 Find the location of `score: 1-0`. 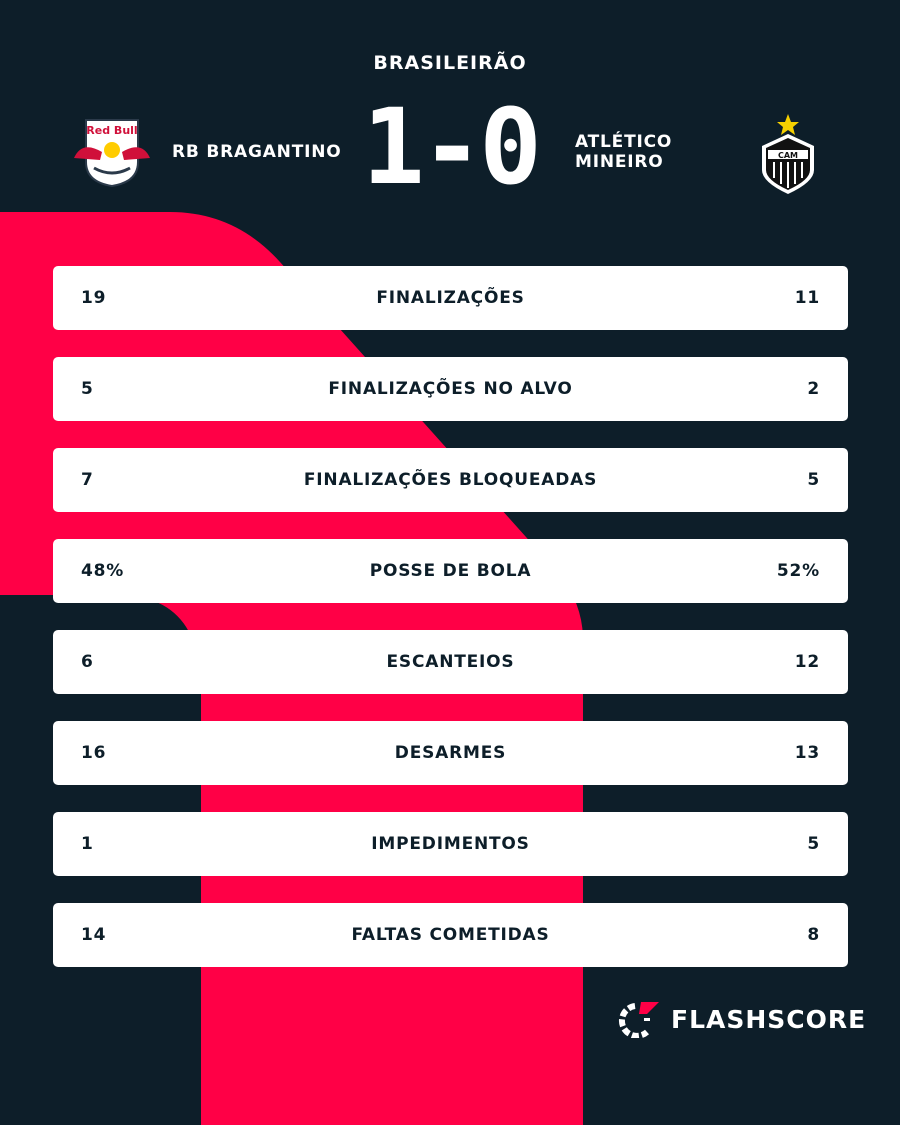

score: 1-0 is located at coordinates (452, 147).